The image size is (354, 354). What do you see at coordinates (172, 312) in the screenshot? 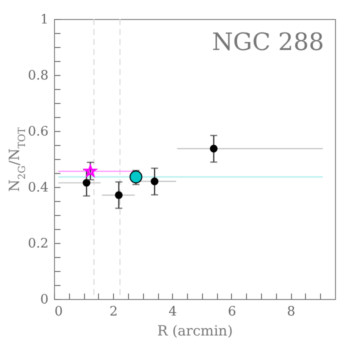
I see `x-tick-label: 4` at bounding box center [172, 312].